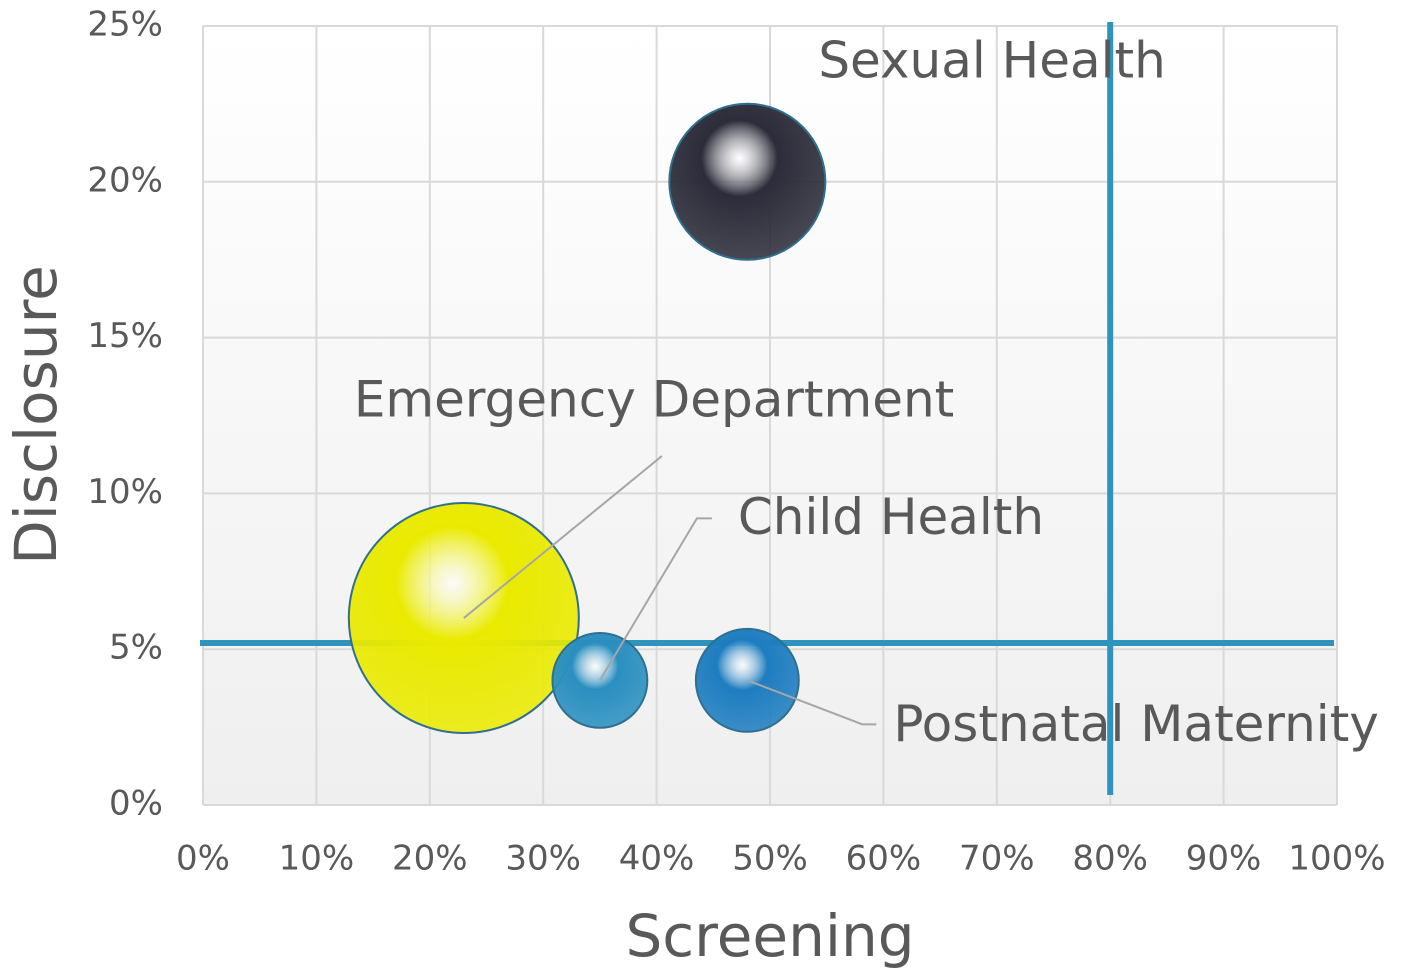 The height and width of the screenshot is (975, 1416). What do you see at coordinates (891, 517) in the screenshot?
I see `data-label: Child Health` at bounding box center [891, 517].